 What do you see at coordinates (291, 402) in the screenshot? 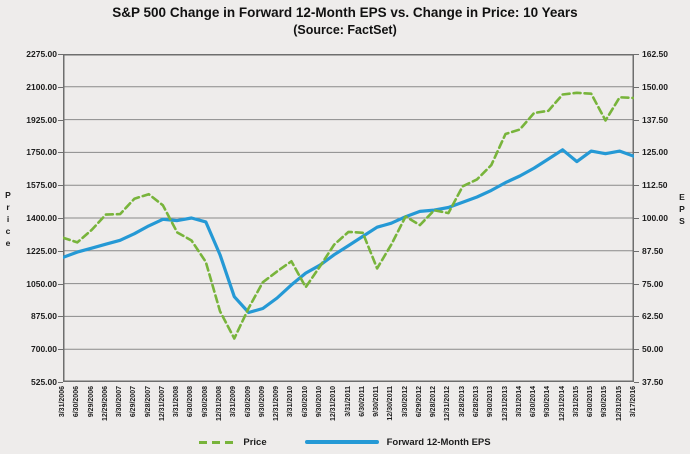
I see `x-axis-tick-label: 3/31/2010` at bounding box center [291, 402].